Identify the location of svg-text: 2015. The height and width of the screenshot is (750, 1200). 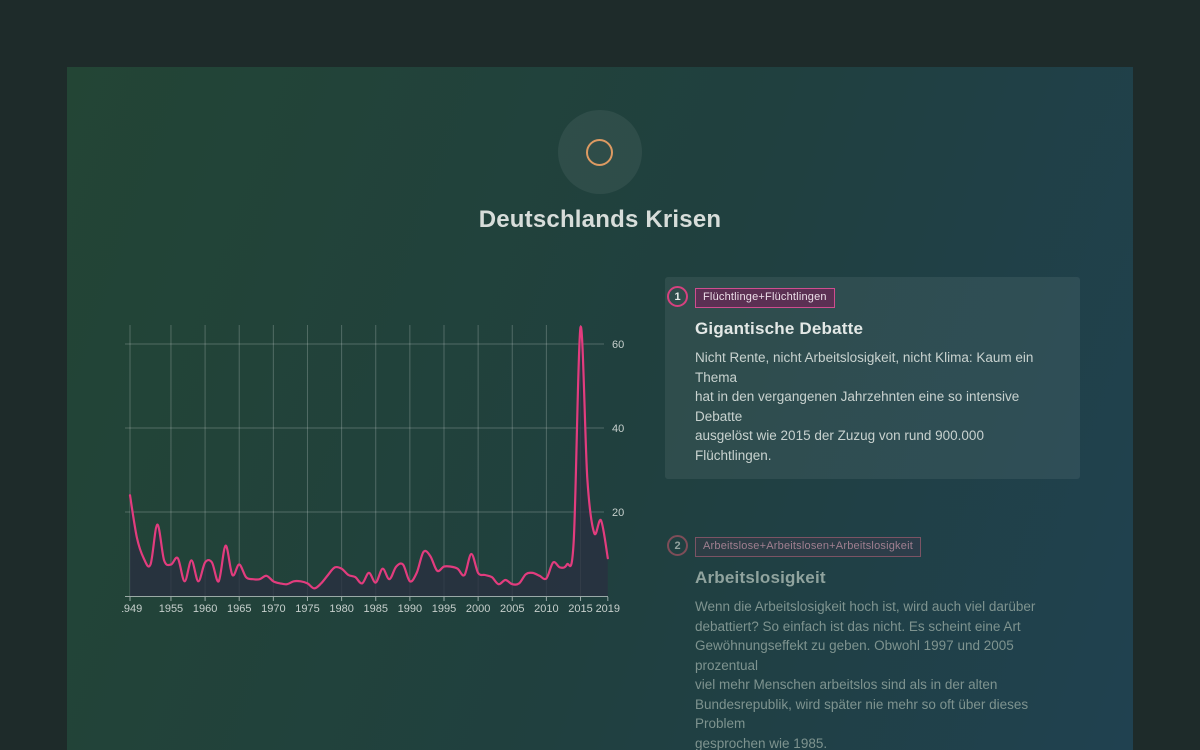
(580, 609).